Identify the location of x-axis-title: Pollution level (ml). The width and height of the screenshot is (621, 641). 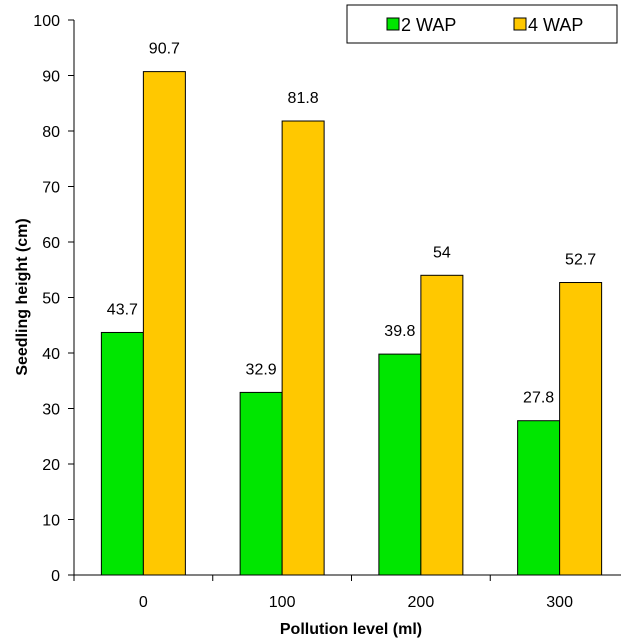
(351, 629).